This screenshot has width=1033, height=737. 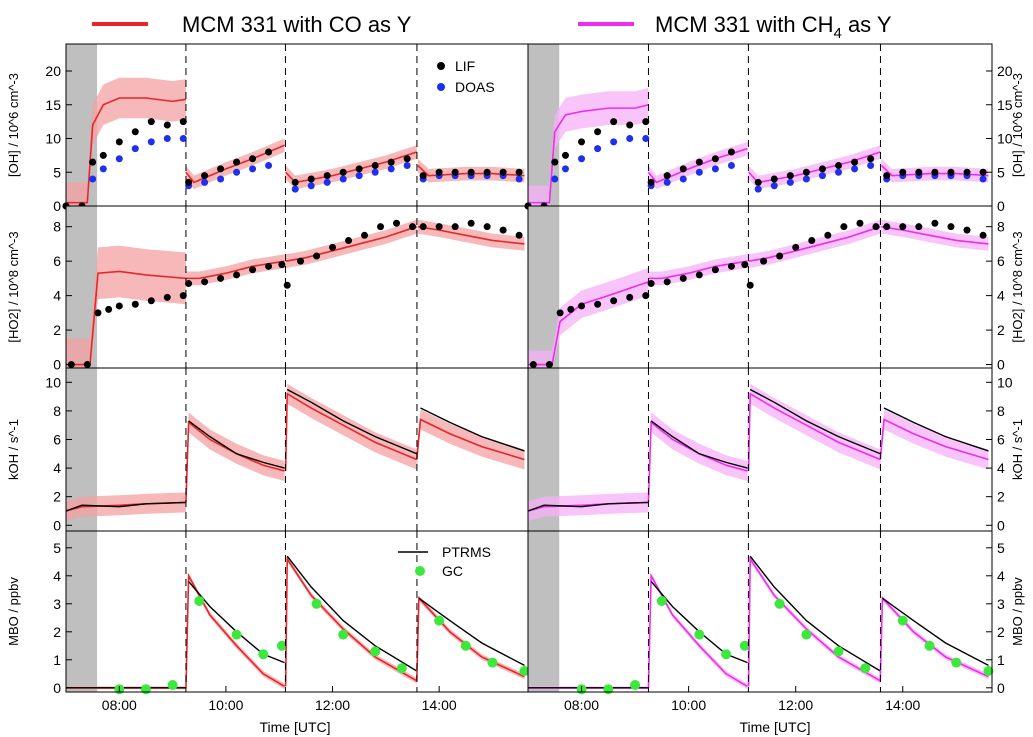 What do you see at coordinates (441, 66) in the screenshot?
I see `legend-lif-marker` at bounding box center [441, 66].